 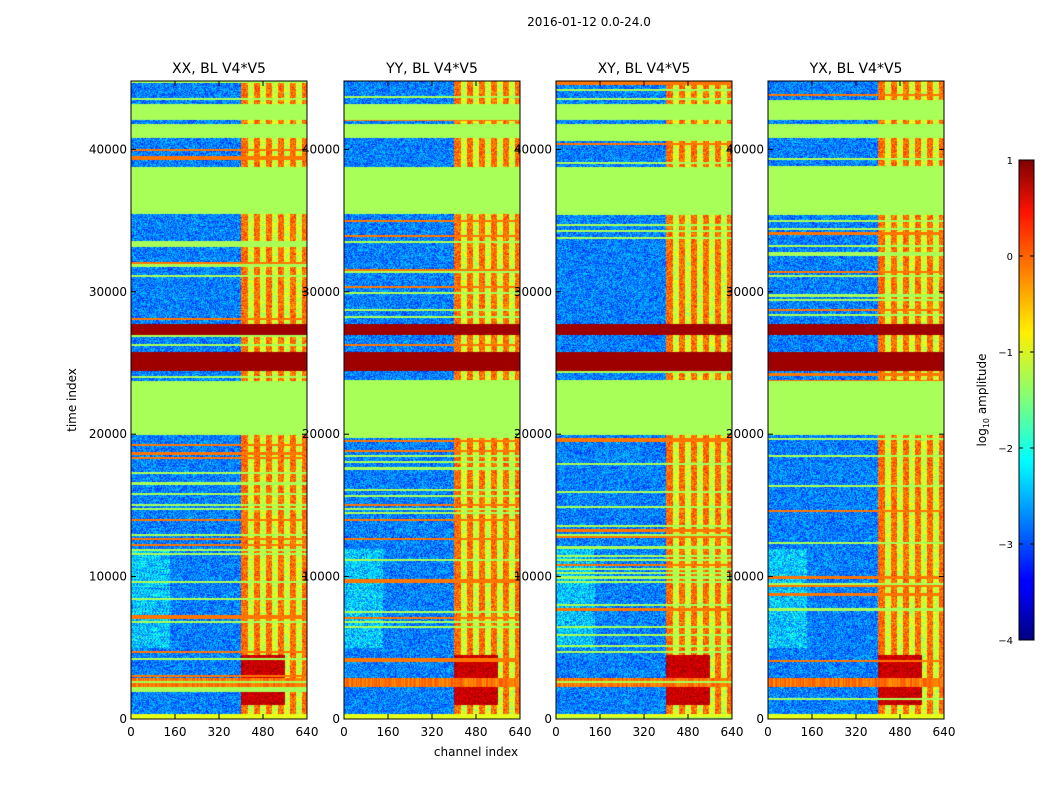 I want to click on colorbar-tick-label: 1, so click(x=1010, y=161).